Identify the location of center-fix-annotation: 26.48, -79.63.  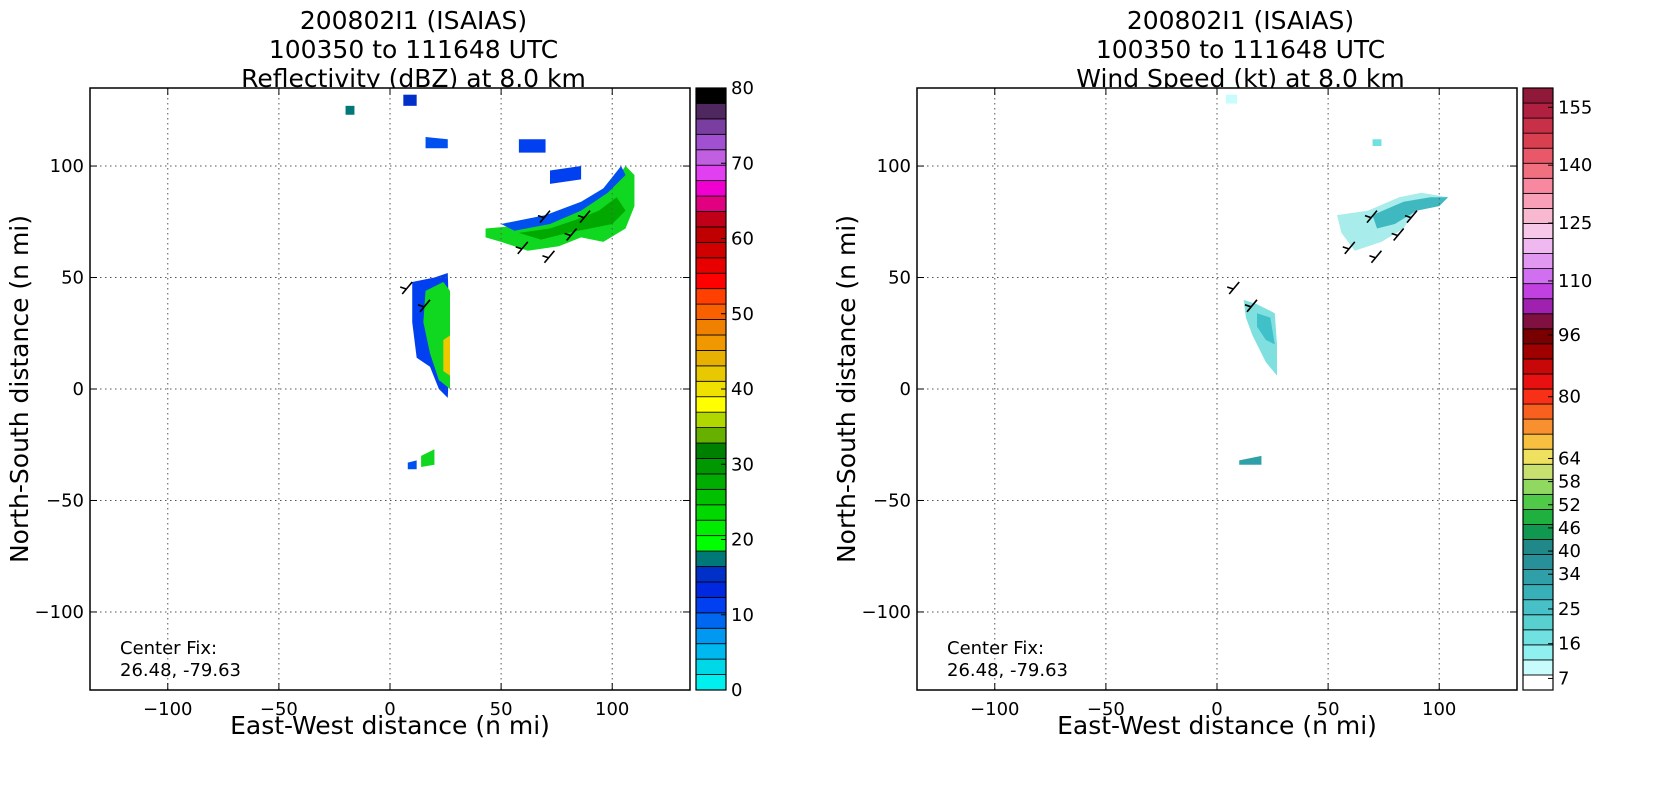
(180, 670).